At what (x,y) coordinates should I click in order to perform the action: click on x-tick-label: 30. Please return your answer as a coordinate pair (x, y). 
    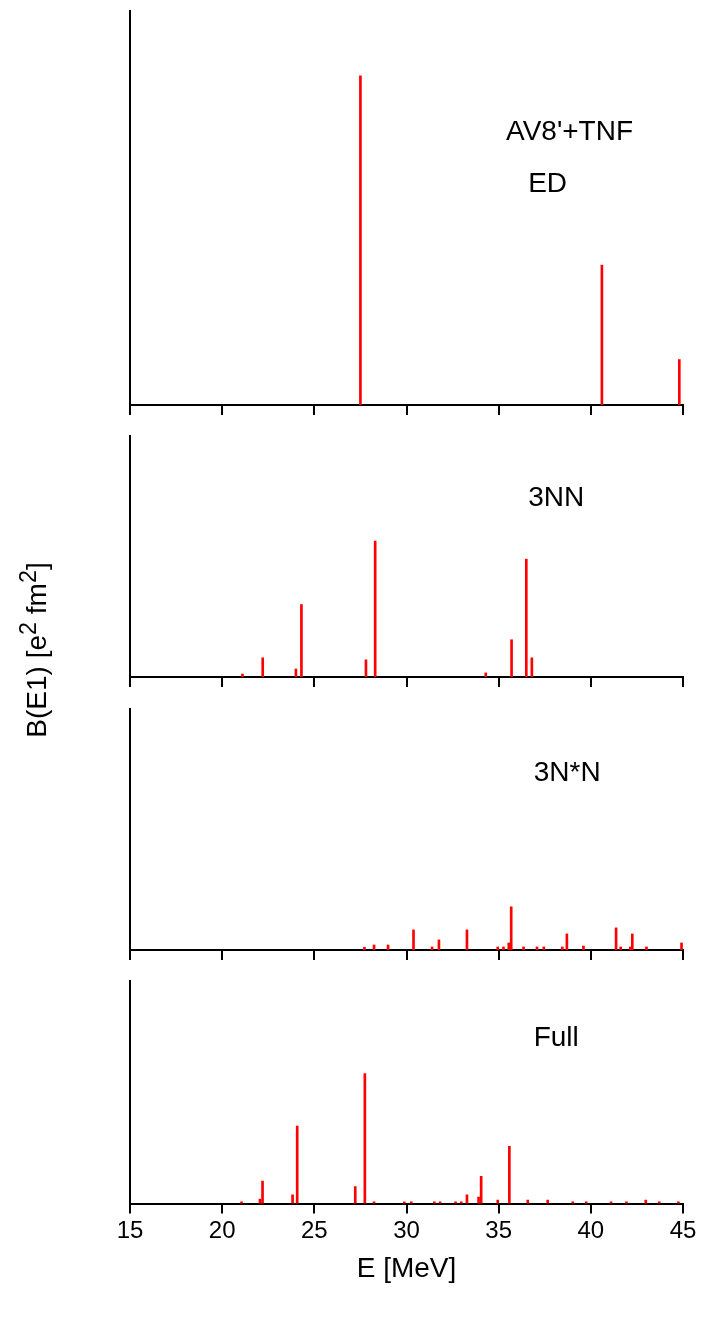
    Looking at the image, I should click on (406, 1229).